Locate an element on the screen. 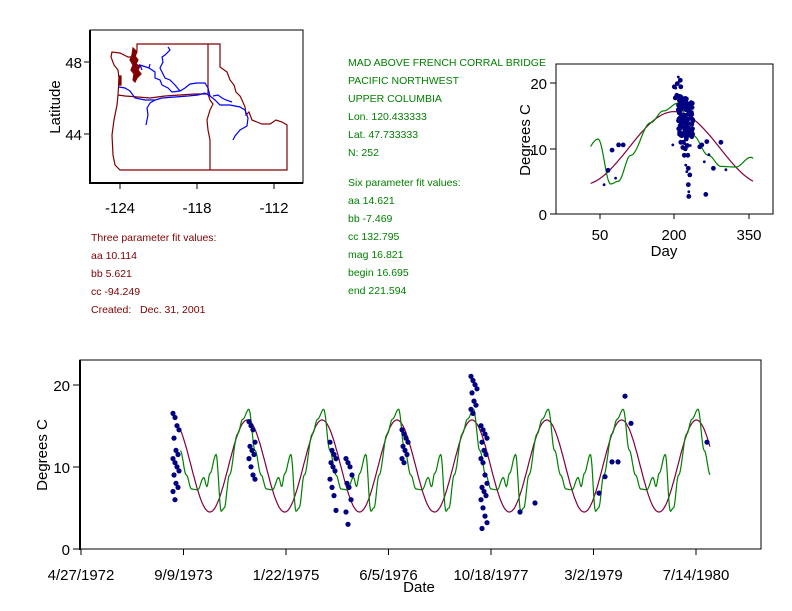 The image size is (792, 611). day-y-tick-label: 20 is located at coordinates (538, 84).